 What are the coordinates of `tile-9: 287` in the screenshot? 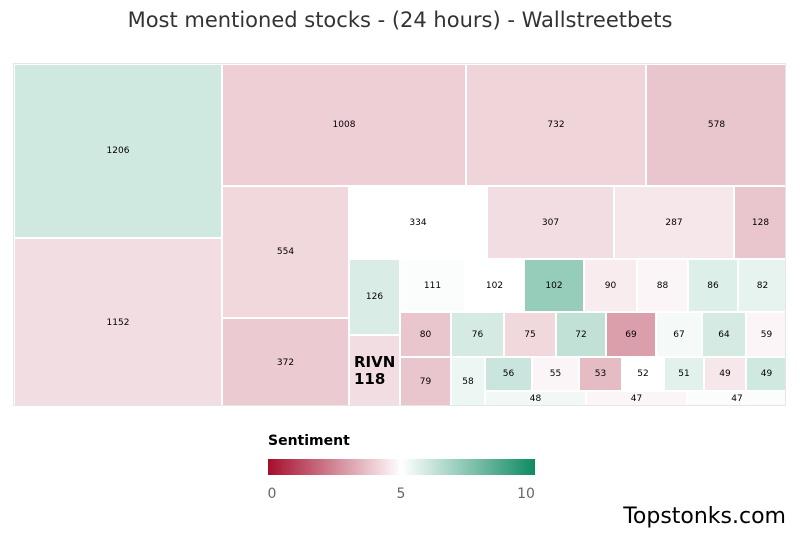 It's located at (674, 222).